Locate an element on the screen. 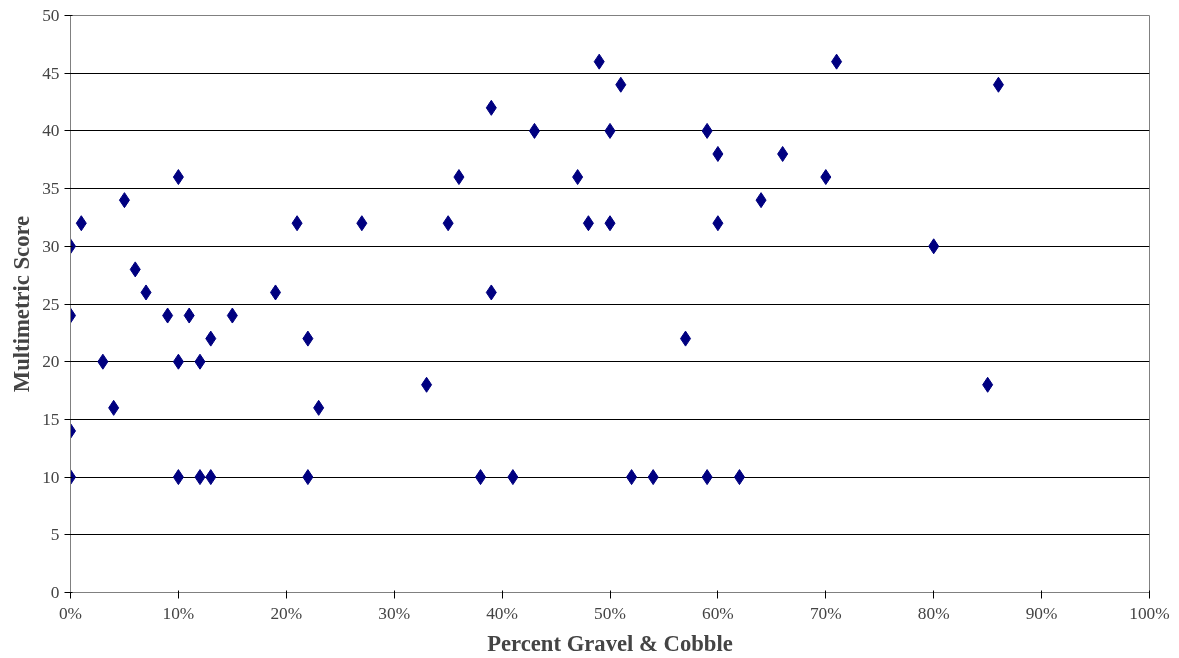 The image size is (1179, 658). x-tick-label: 0% is located at coordinates (70, 613).